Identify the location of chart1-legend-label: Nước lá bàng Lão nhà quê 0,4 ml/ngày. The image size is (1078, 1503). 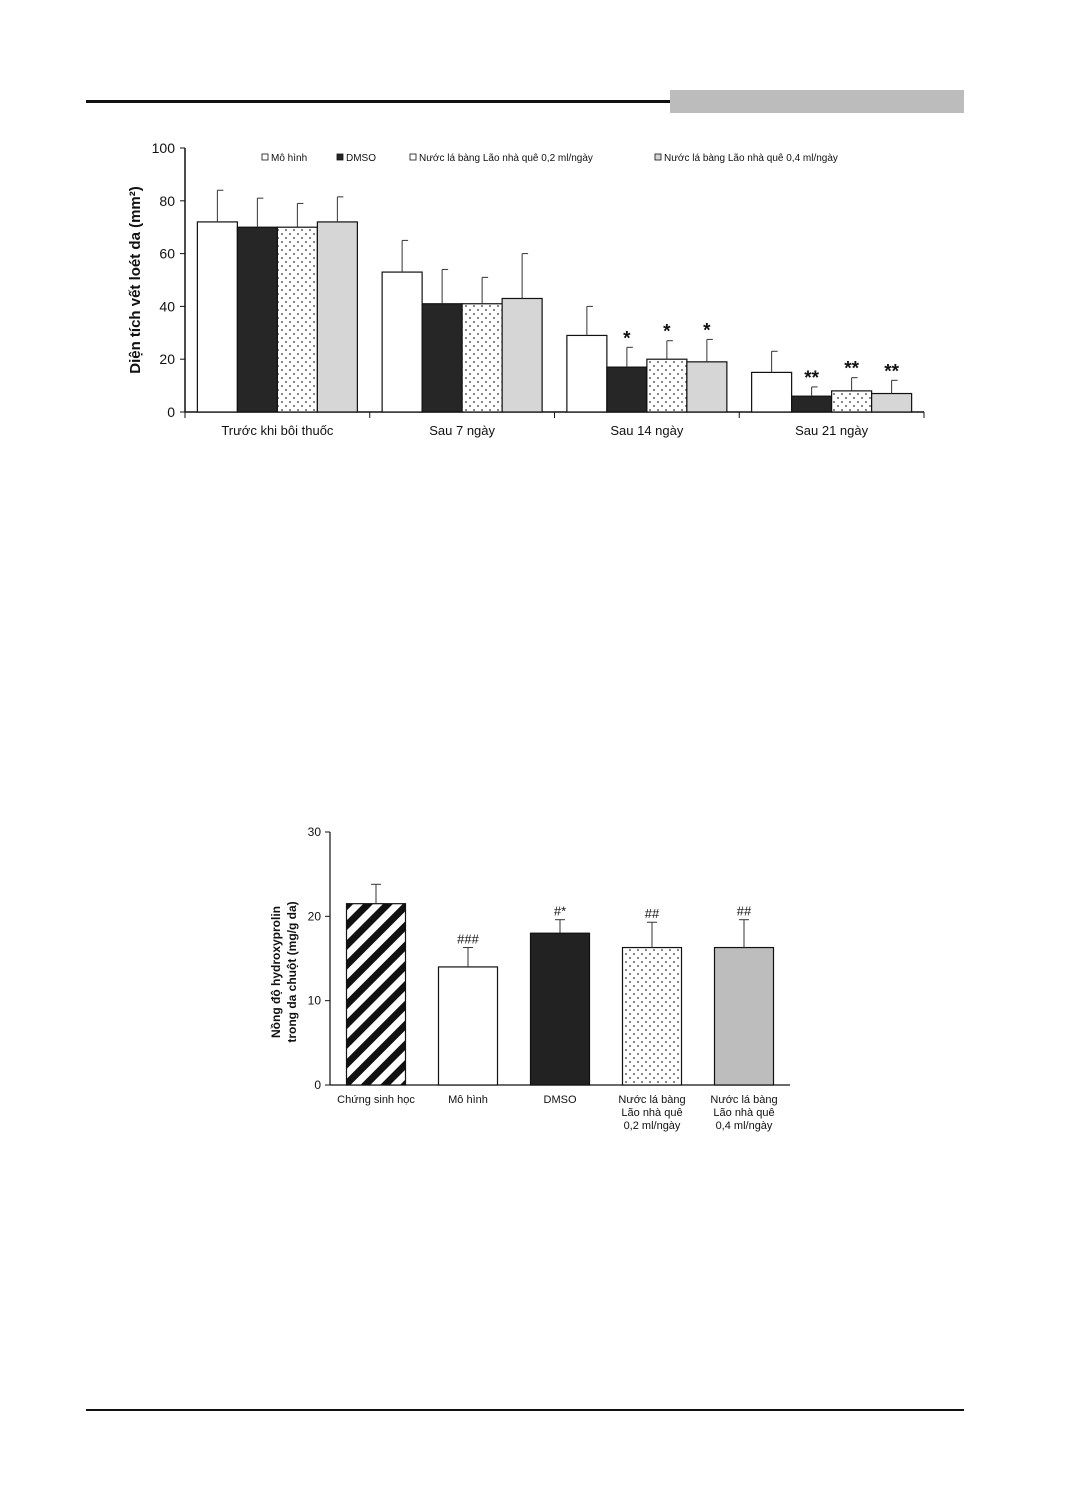
(751, 158).